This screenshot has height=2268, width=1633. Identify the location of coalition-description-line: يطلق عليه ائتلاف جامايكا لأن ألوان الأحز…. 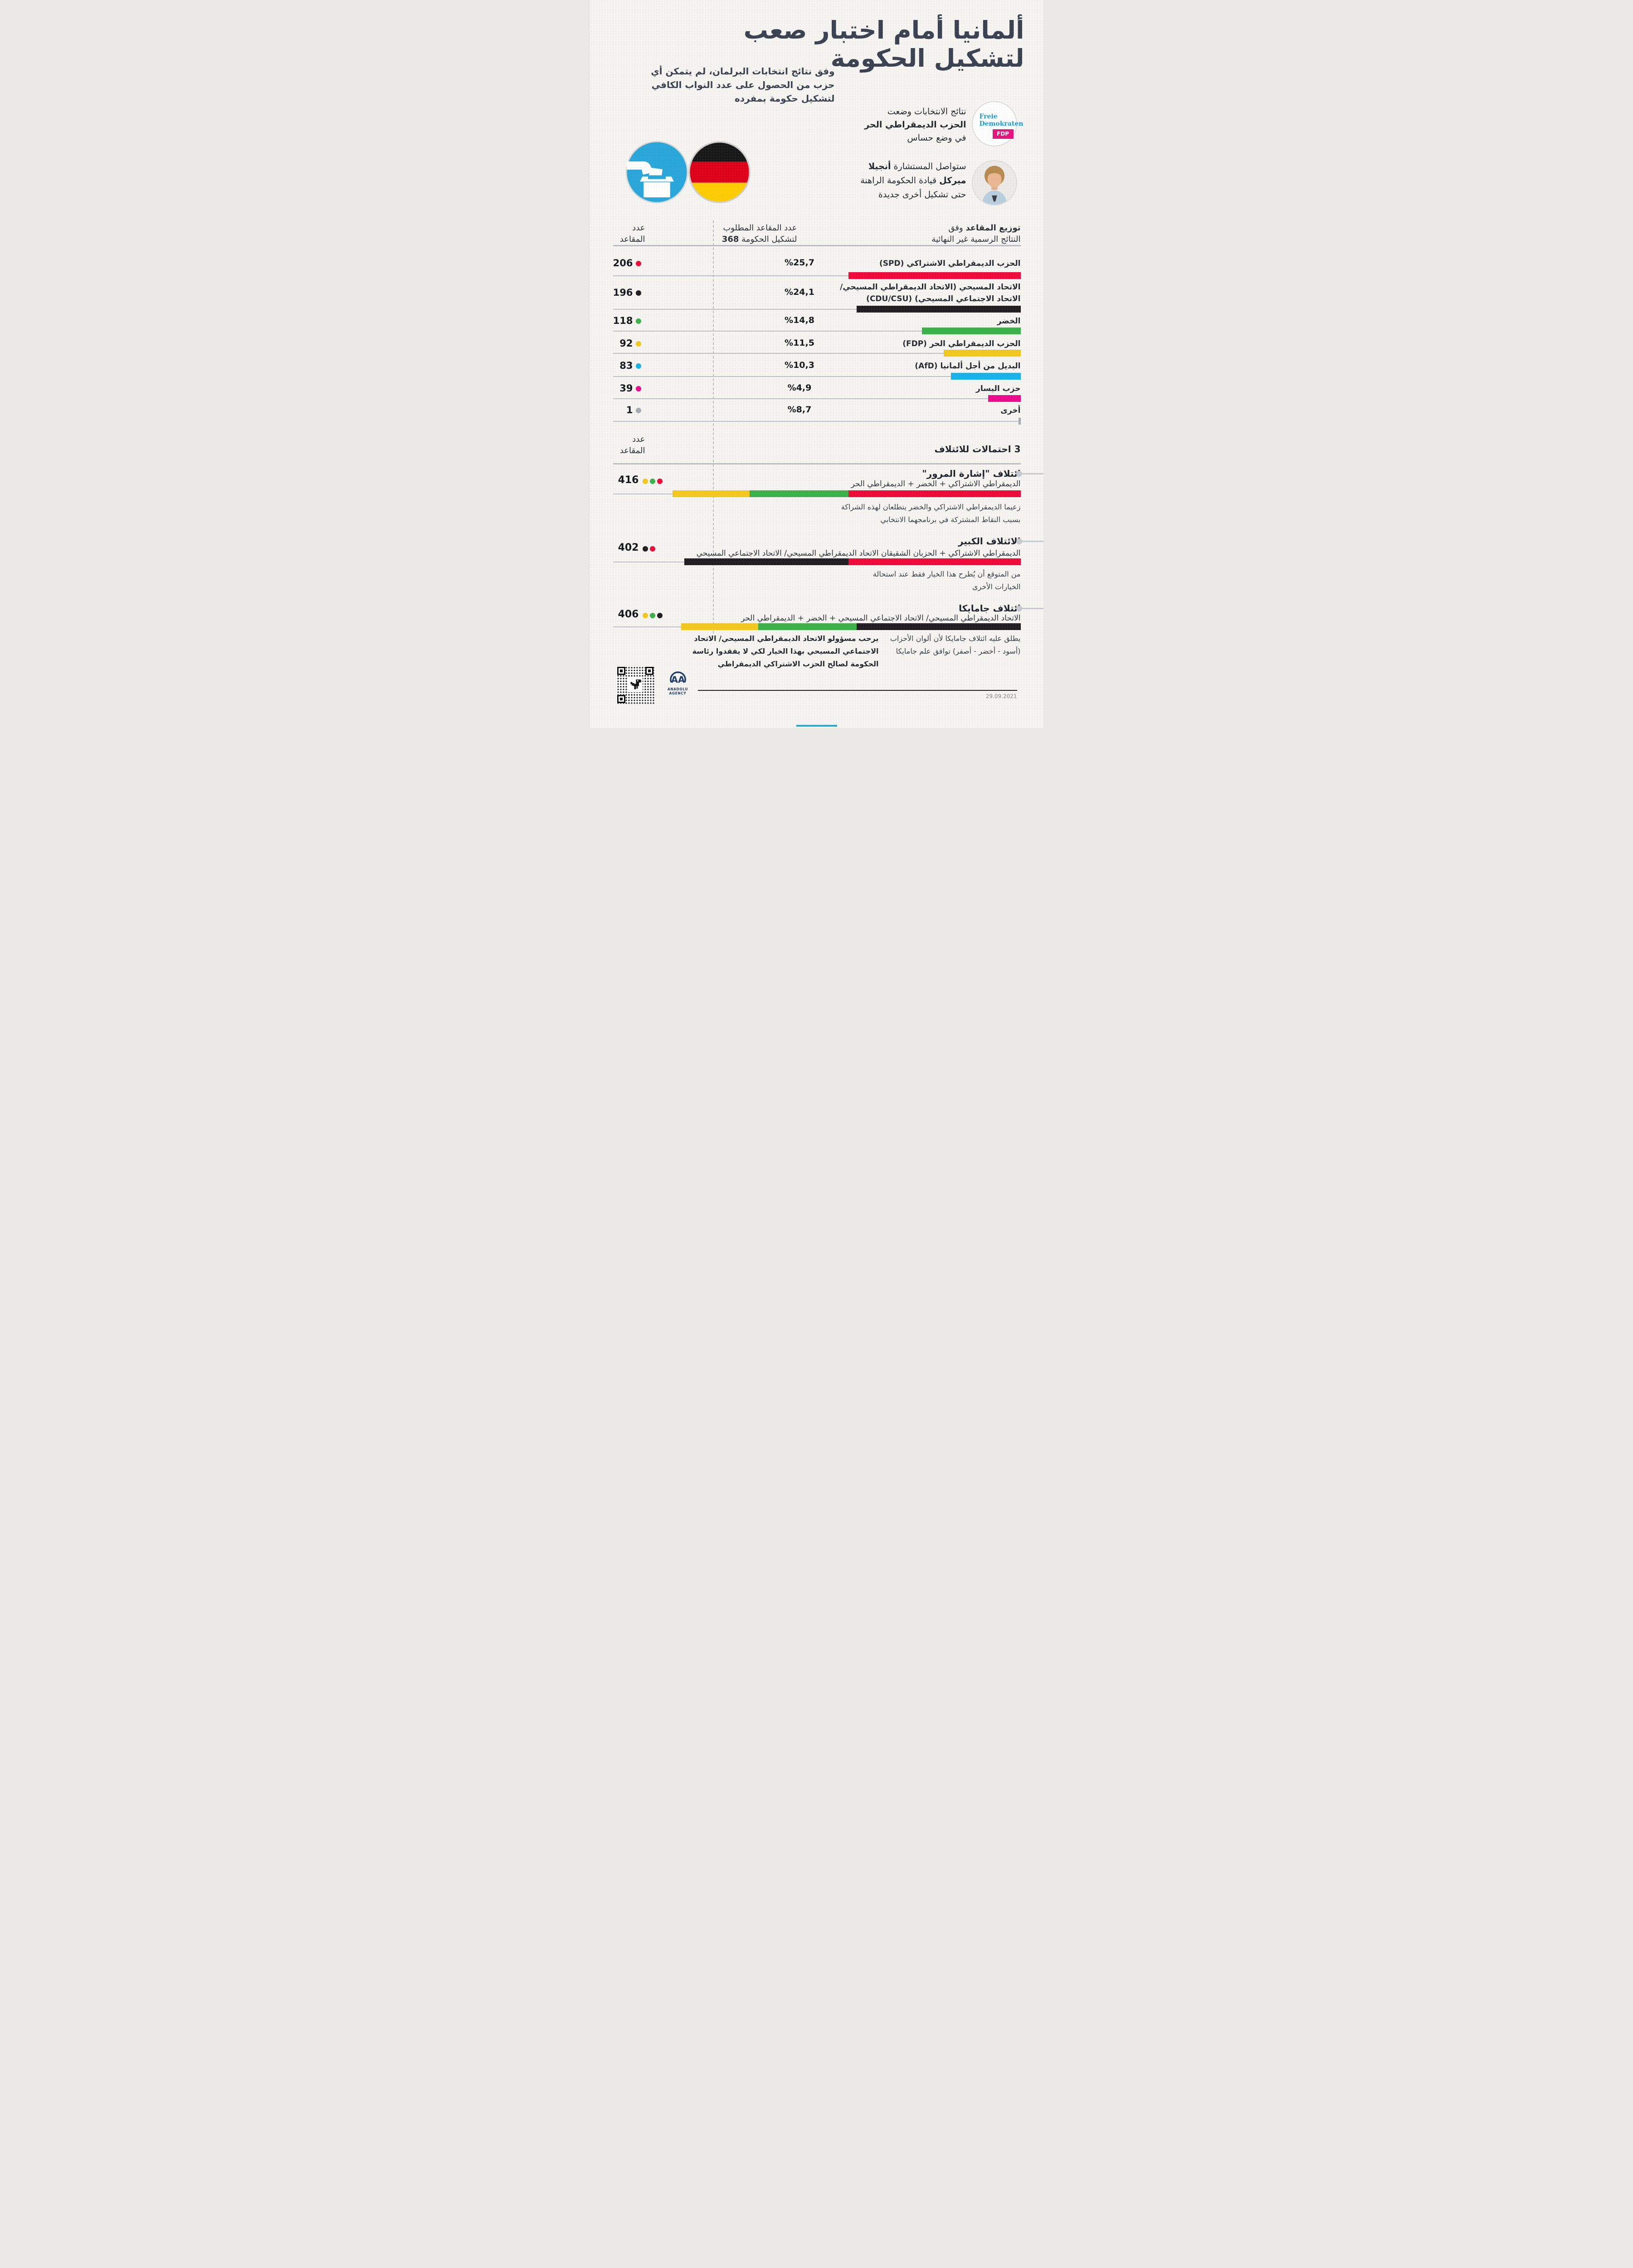
(955, 638).